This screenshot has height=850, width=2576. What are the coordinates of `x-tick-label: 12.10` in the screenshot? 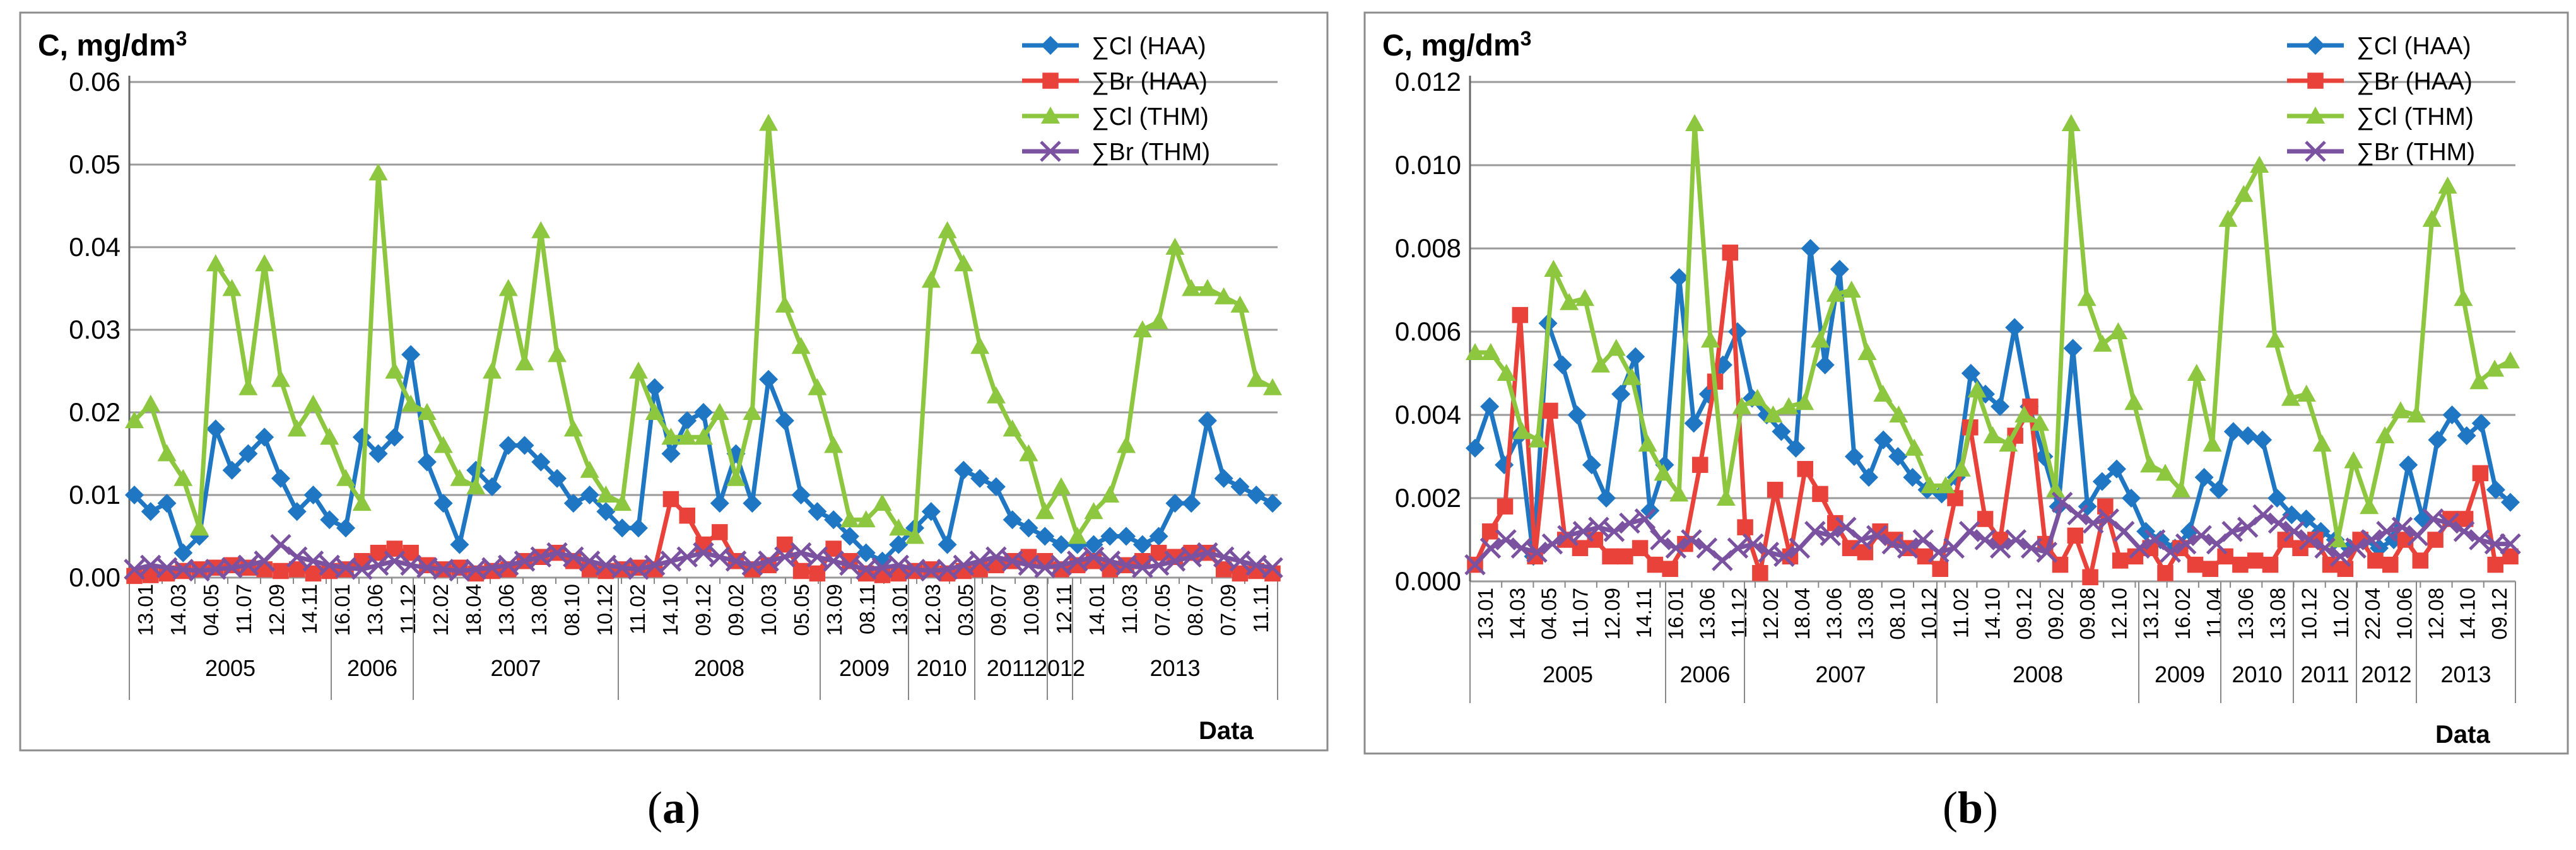 It's located at (2119, 614).